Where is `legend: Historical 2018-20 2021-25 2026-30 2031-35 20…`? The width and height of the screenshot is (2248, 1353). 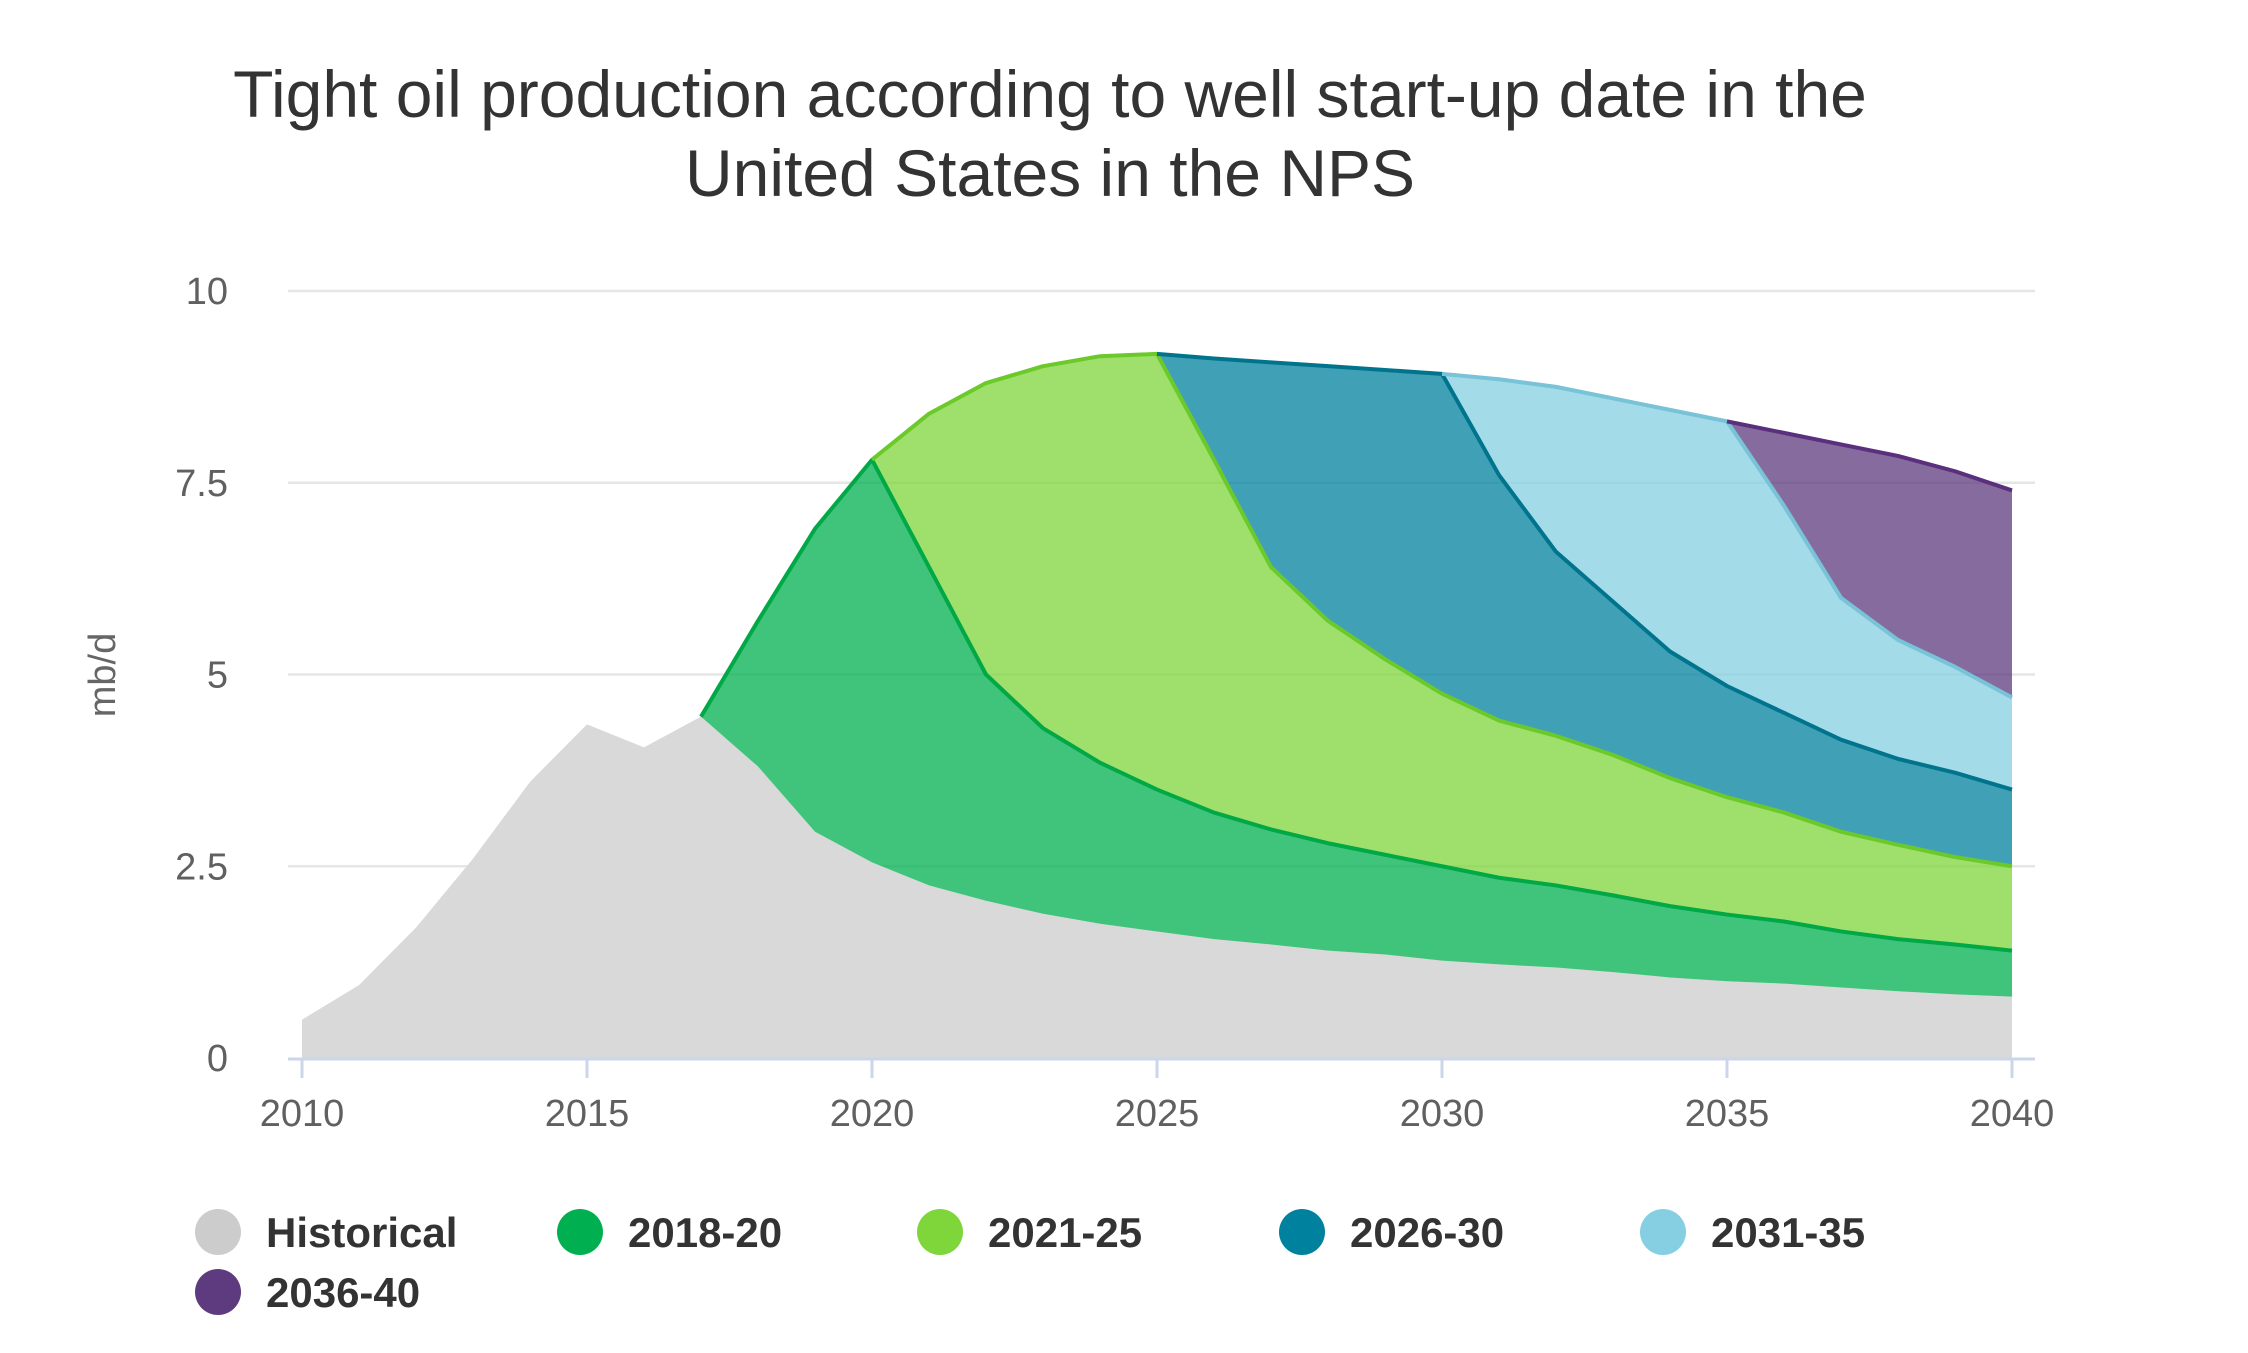 legend: Historical 2018-20 2021-25 2026-30 2031-35 20… is located at coordinates (1030, 1262).